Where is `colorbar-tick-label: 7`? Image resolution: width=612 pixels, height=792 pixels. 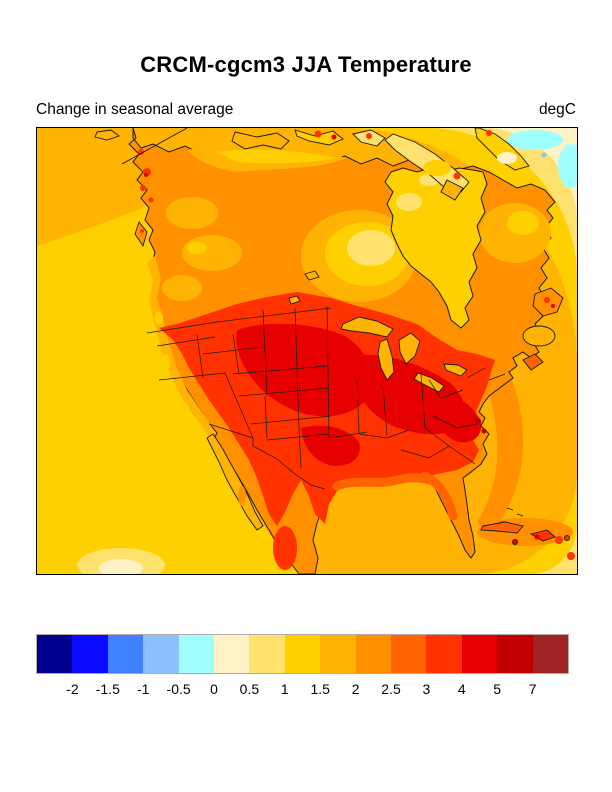
colorbar-tick-label: 7 is located at coordinates (532, 689).